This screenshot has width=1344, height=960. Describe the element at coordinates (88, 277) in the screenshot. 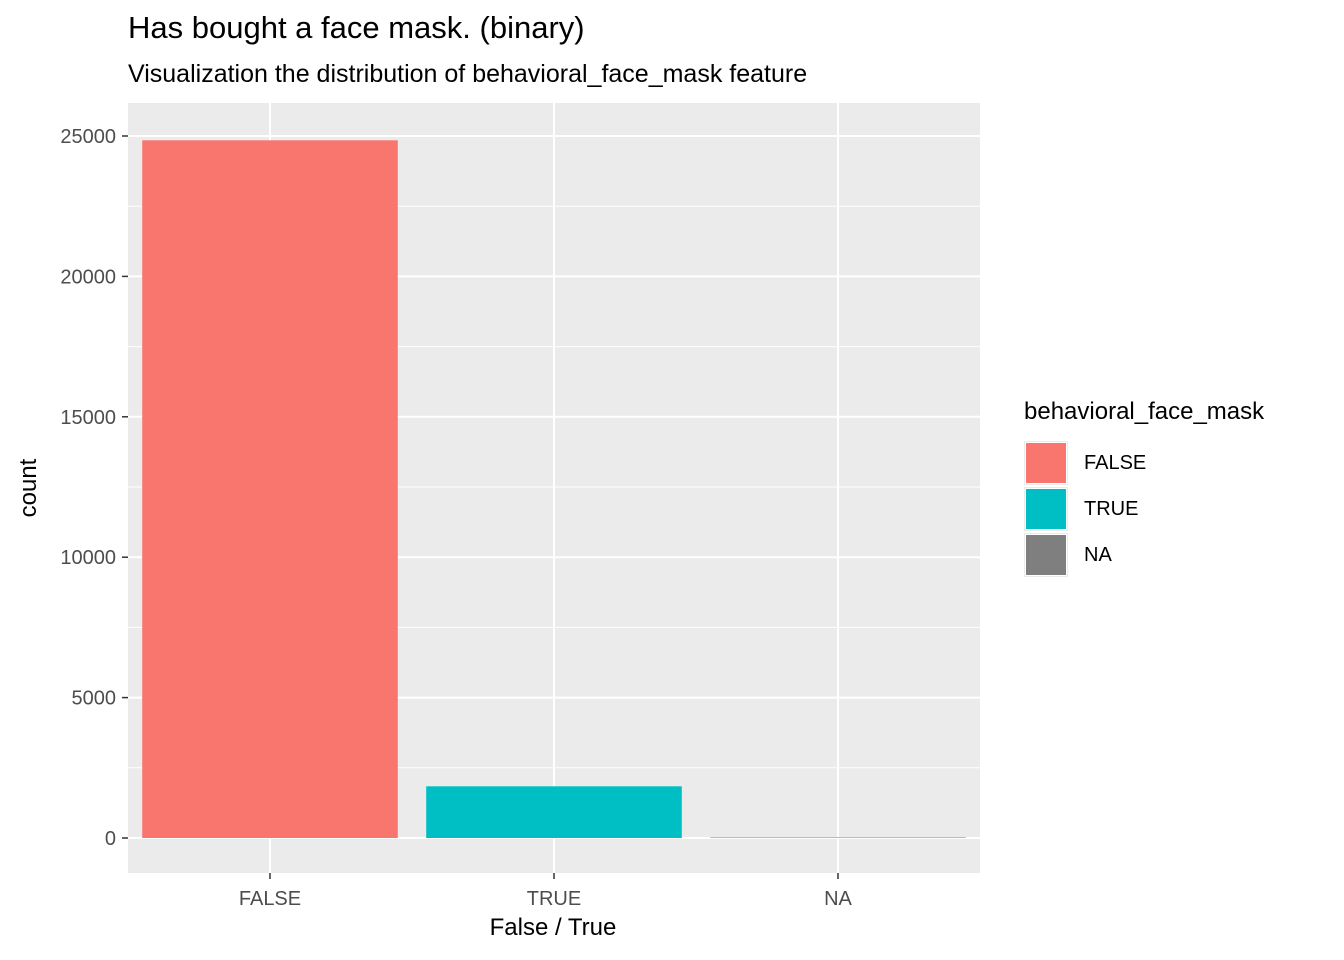

I see `y-tick-label: 20000` at that location.